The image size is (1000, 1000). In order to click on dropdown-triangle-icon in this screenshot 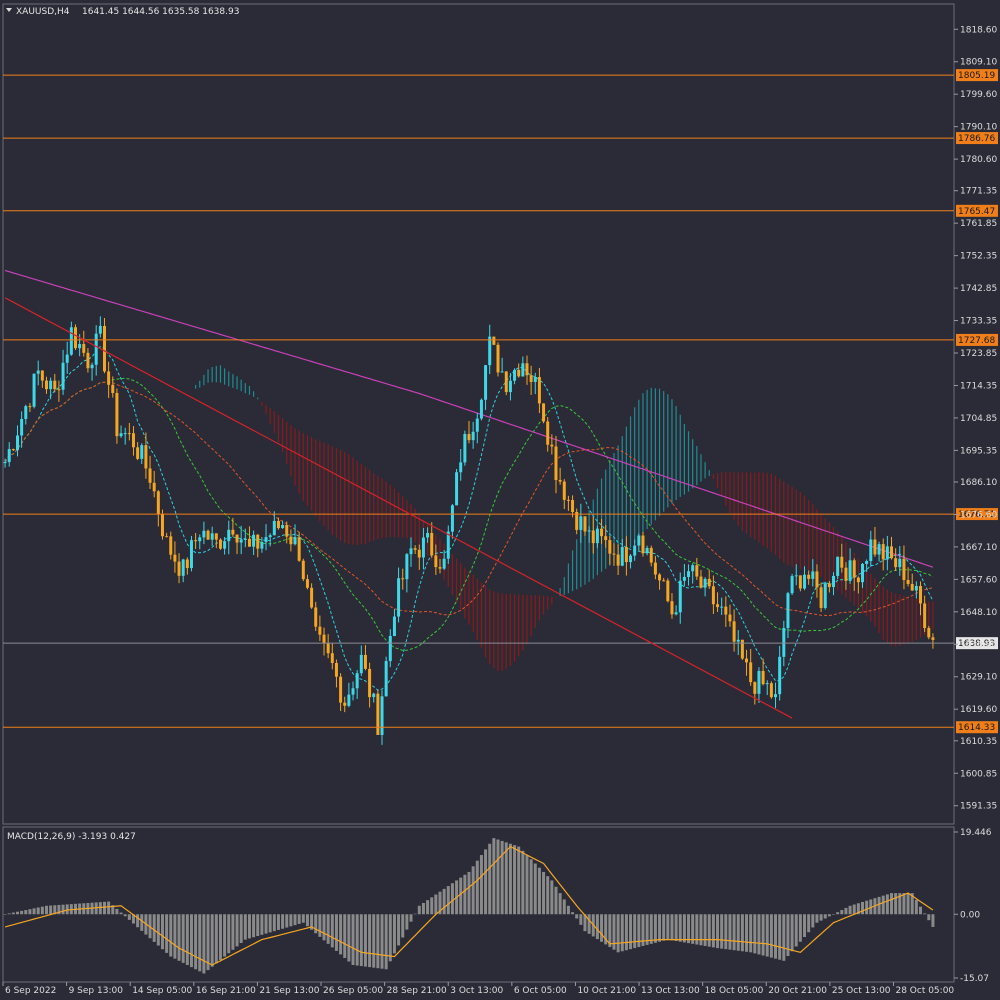, I will do `click(9, 10)`.